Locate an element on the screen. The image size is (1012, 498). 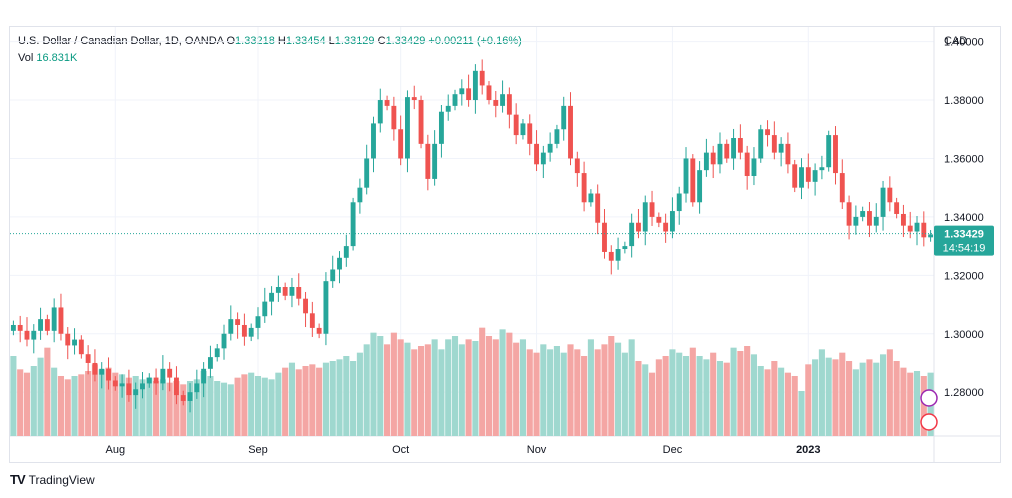
volume-value: 16.831K is located at coordinates (57, 58).